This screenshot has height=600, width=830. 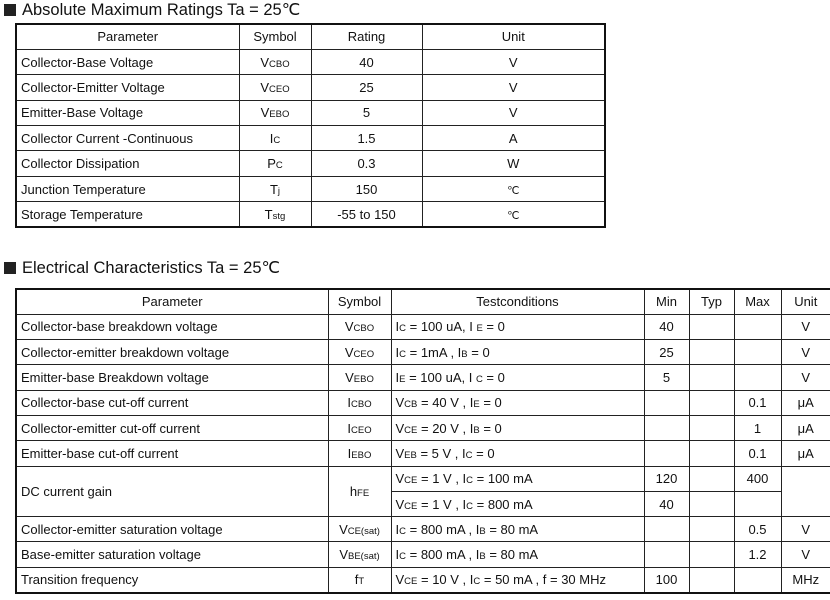 I want to click on square-bullet-icon, so click(x=10, y=10).